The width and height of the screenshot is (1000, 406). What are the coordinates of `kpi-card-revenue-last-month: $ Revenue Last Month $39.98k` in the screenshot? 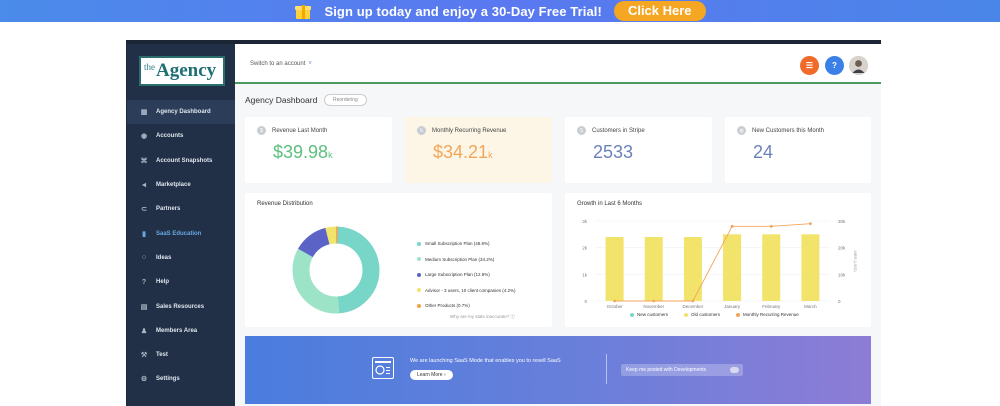 It's located at (318, 150).